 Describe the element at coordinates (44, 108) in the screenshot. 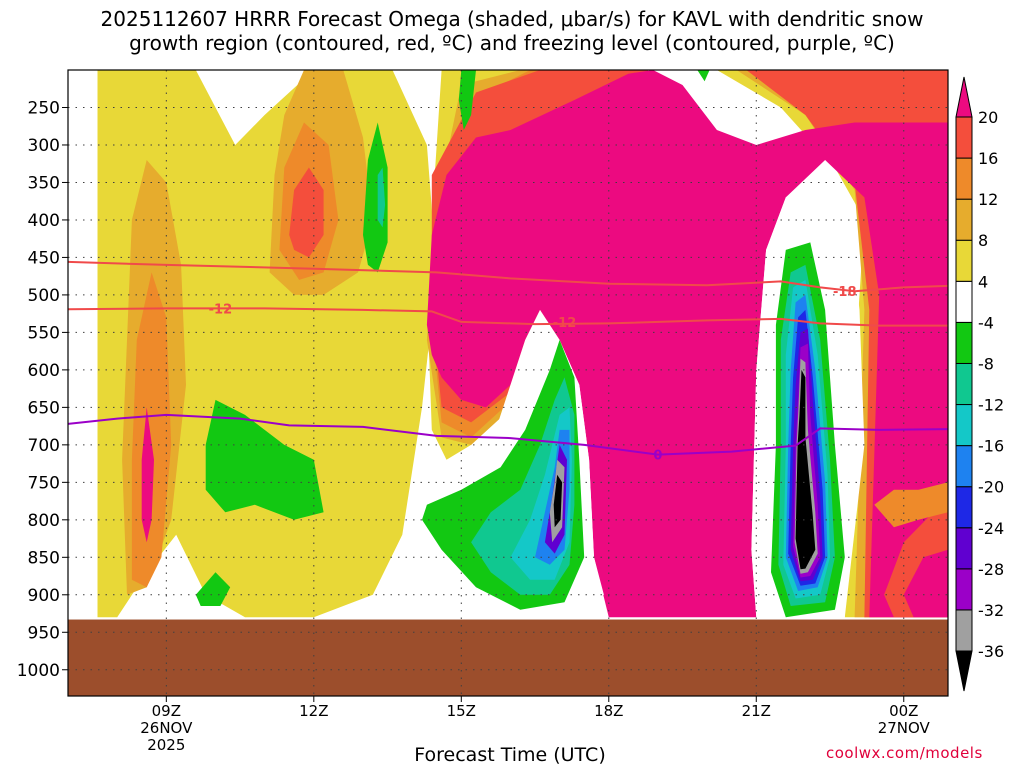

I see `y-tick-label-250: 250` at that location.